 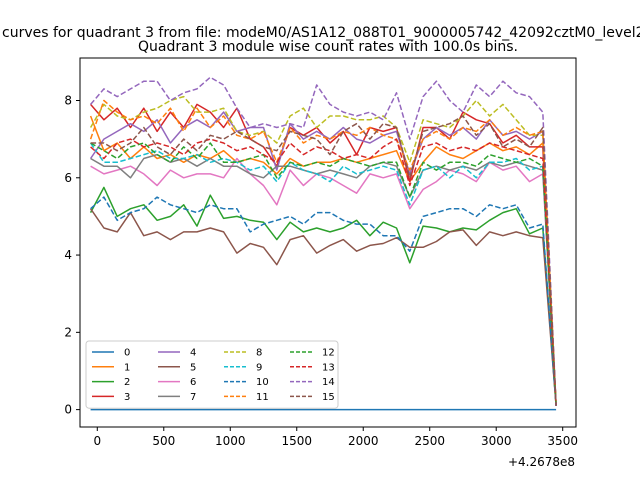 What do you see at coordinates (127, 382) in the screenshot?
I see `legend-label-2: 2` at bounding box center [127, 382].